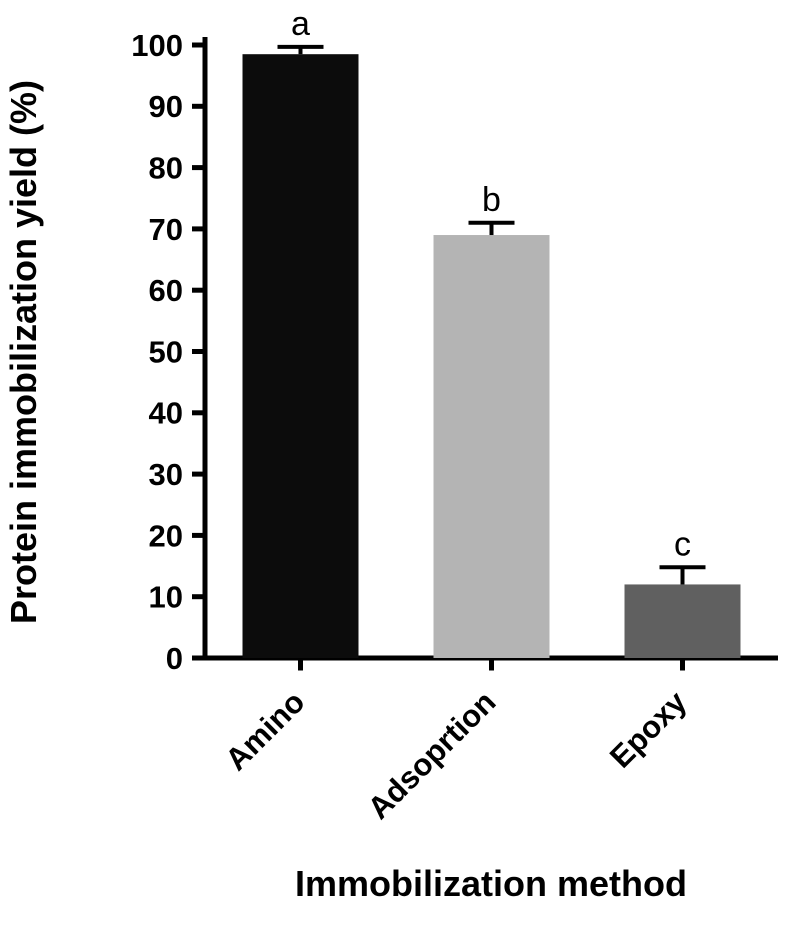 The height and width of the screenshot is (926, 800). What do you see at coordinates (166, 167) in the screenshot?
I see `y-tick-label: 80` at bounding box center [166, 167].